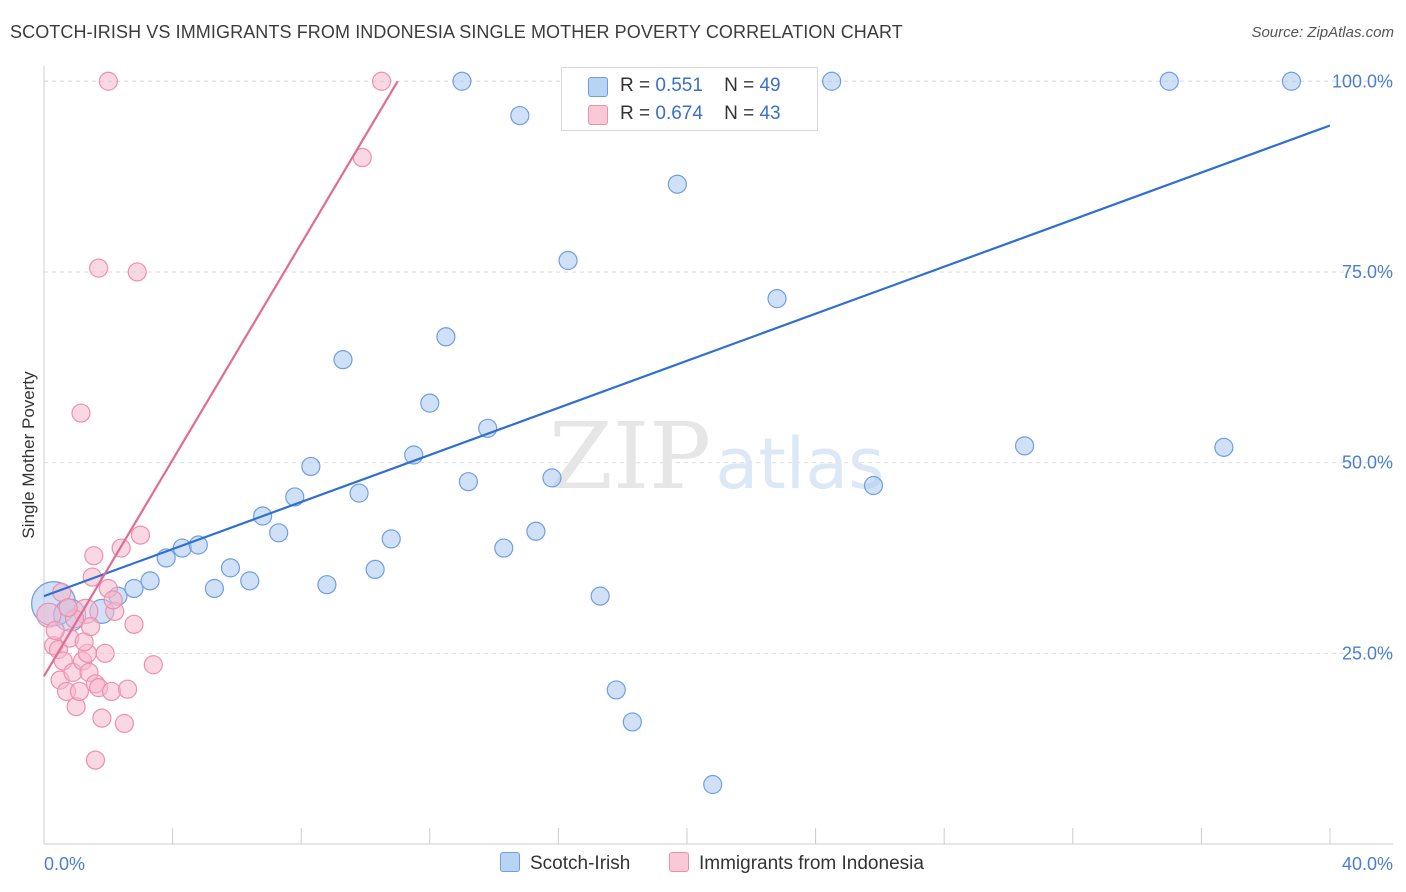  What do you see at coordinates (64, 864) in the screenshot?
I see `x-tick-label-min: 0.0%` at bounding box center [64, 864].